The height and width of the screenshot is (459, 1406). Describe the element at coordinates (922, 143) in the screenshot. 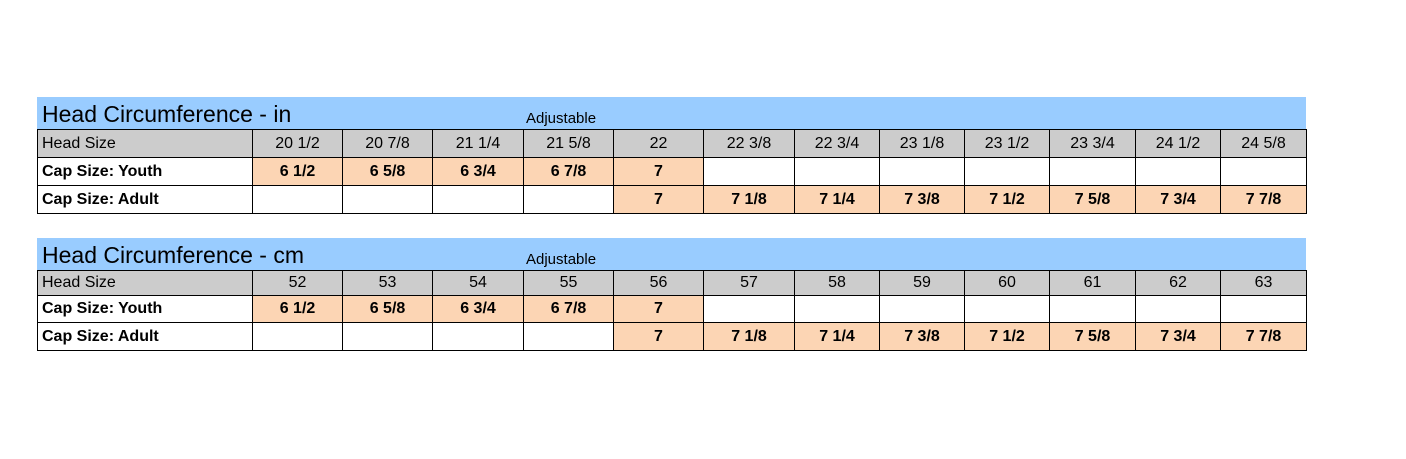

I see `header-cell: 23 1/8` at that location.